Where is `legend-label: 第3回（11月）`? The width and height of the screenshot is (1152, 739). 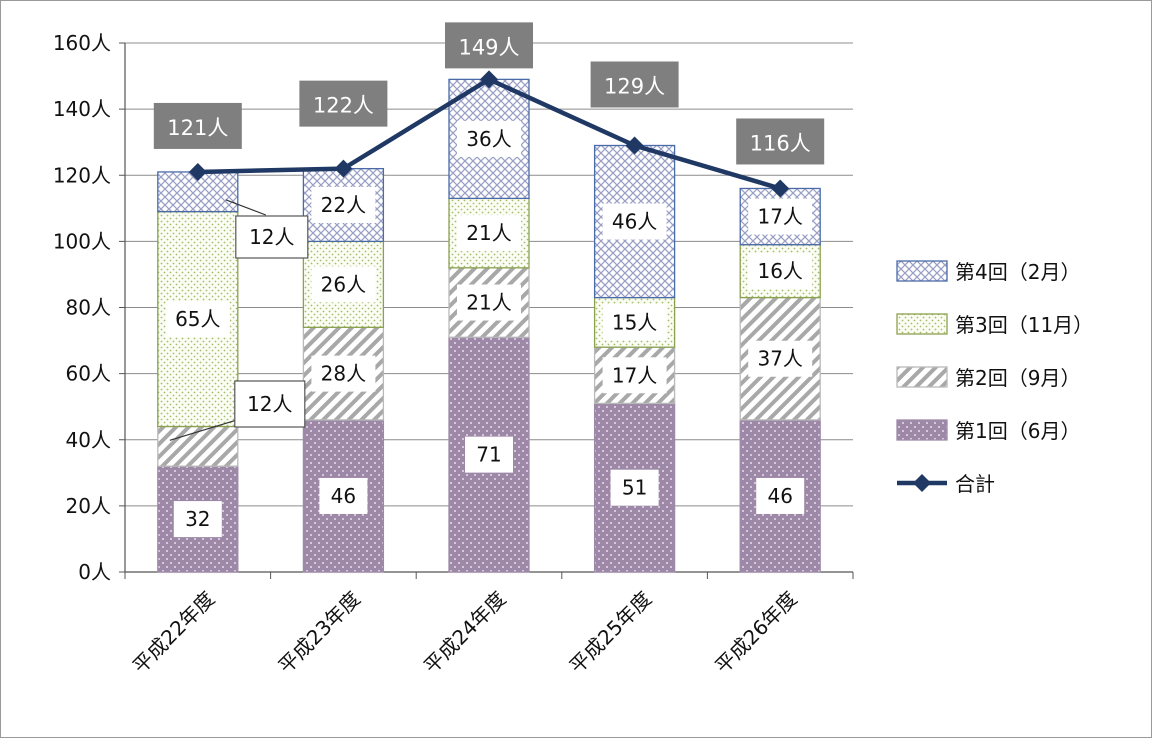 legend-label: 第3回（11月） is located at coordinates (1024, 325).